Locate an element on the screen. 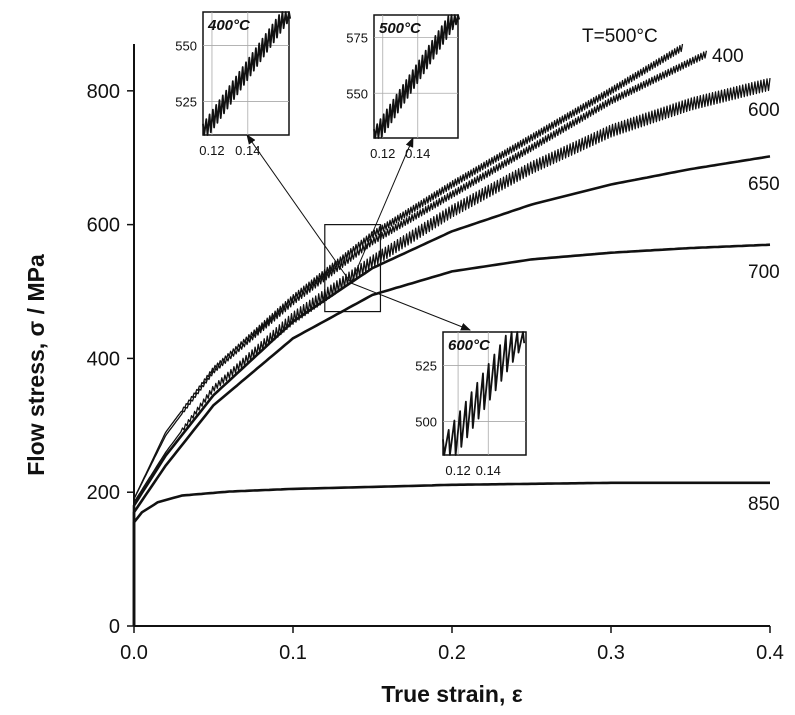 The width and height of the screenshot is (795, 715). y-tick-label: 600 is located at coordinates (103, 226).